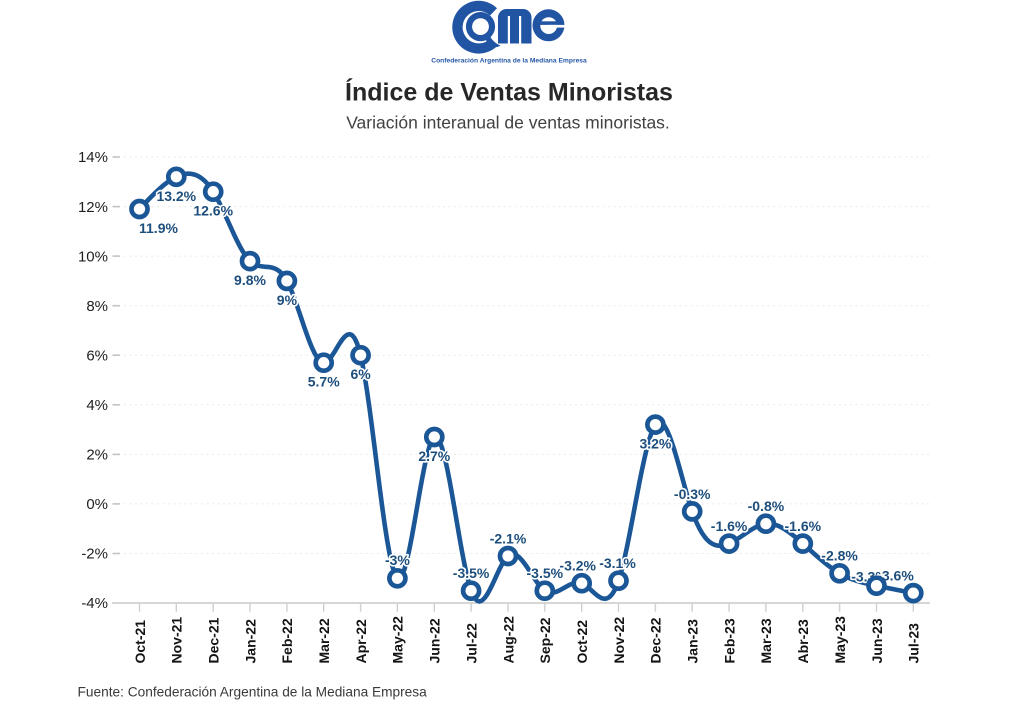  Describe the element at coordinates (435, 640) in the screenshot. I see `svg-text: Jun-22` at that location.